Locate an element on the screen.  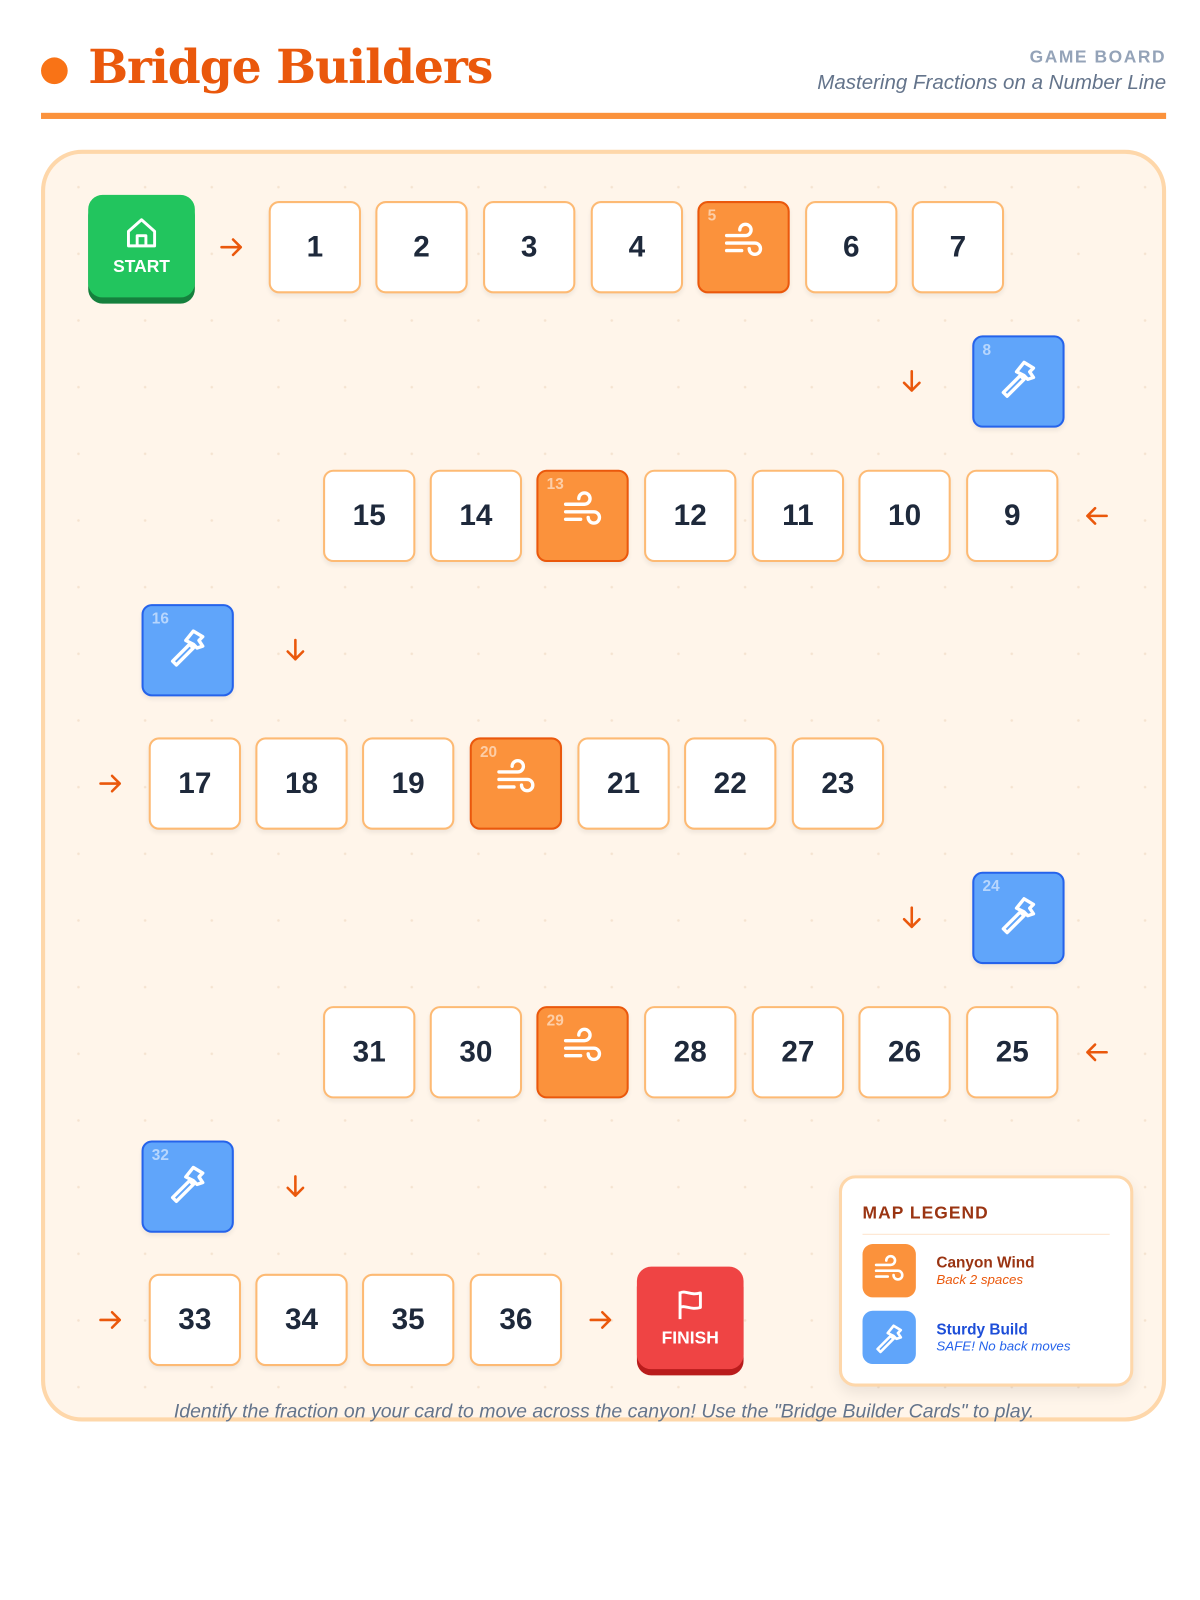
start-label: START is located at coordinates (141, 266).